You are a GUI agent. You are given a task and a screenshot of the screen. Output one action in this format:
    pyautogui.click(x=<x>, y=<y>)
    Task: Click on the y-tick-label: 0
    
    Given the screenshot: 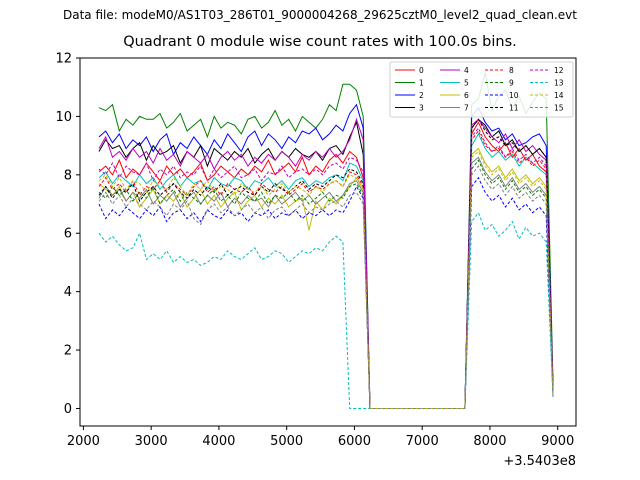 What is the action you would take?
    pyautogui.click(x=68, y=409)
    